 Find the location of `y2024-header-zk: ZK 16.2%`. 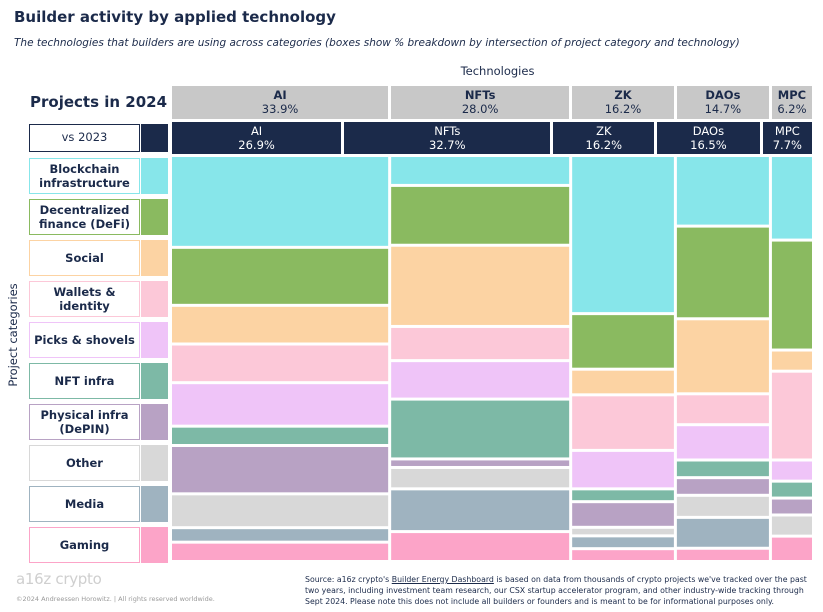

y2024-header-zk: ZK 16.2% is located at coordinates (623, 102).